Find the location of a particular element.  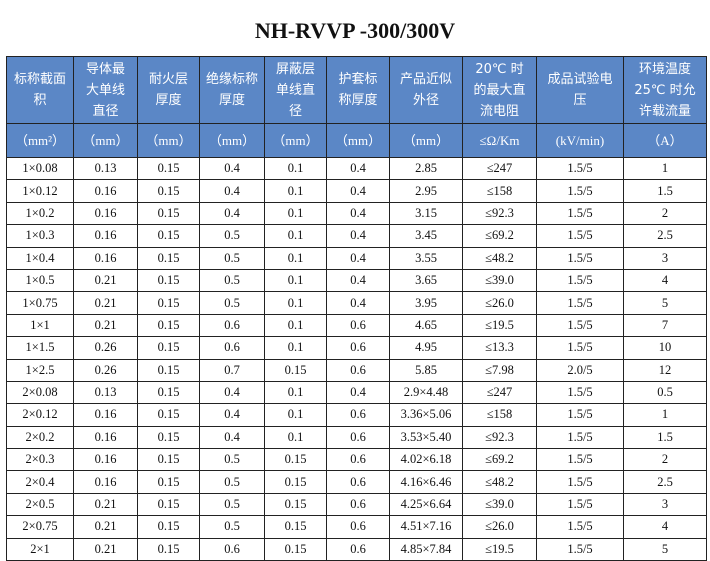

table-cell: ≤158 is located at coordinates (499, 415).